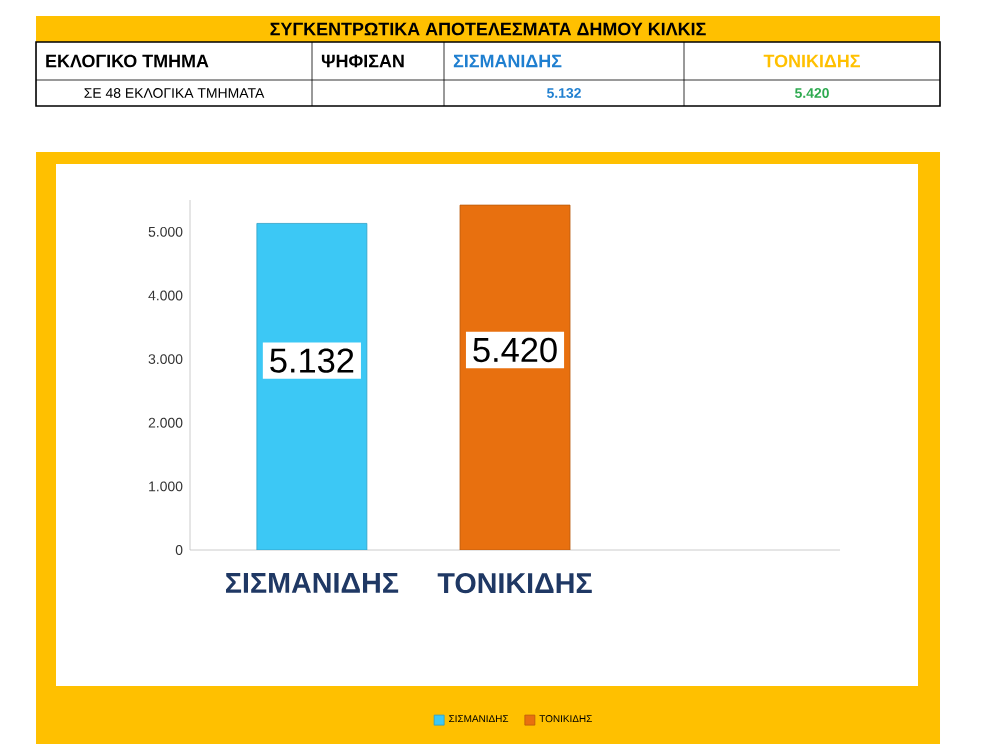 The width and height of the screenshot is (1000, 750). Describe the element at coordinates (811, 61) in the screenshot. I see `category-label: ΤΟΝΙΚΙΔΗΣ` at that location.